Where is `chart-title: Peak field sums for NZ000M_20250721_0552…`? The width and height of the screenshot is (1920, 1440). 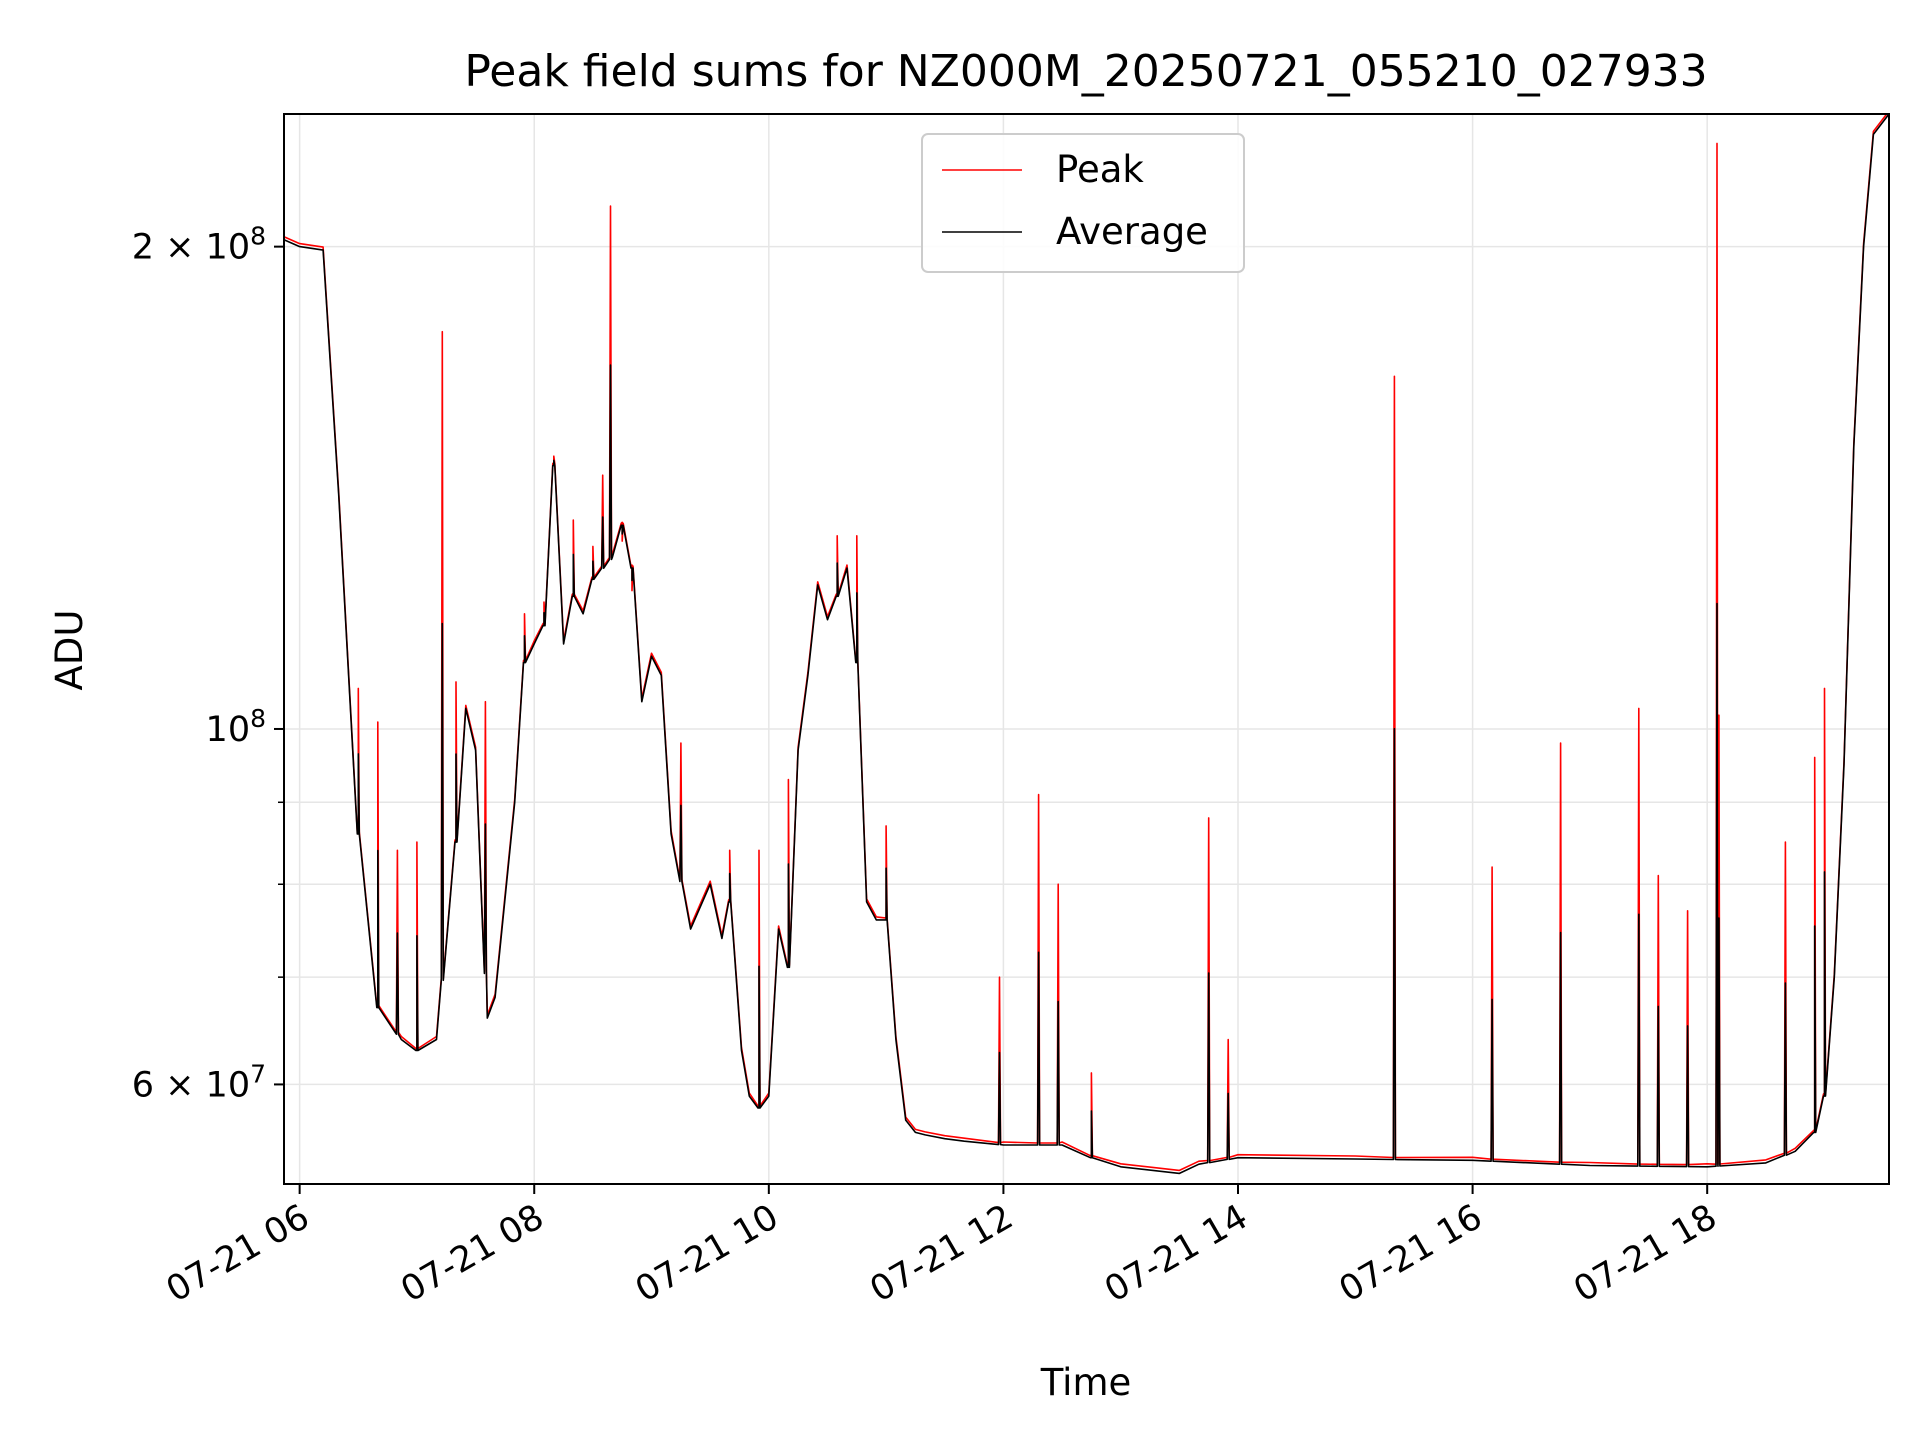 chart-title: Peak field sums for NZ000M_20250721_0552… is located at coordinates (1085, 71).